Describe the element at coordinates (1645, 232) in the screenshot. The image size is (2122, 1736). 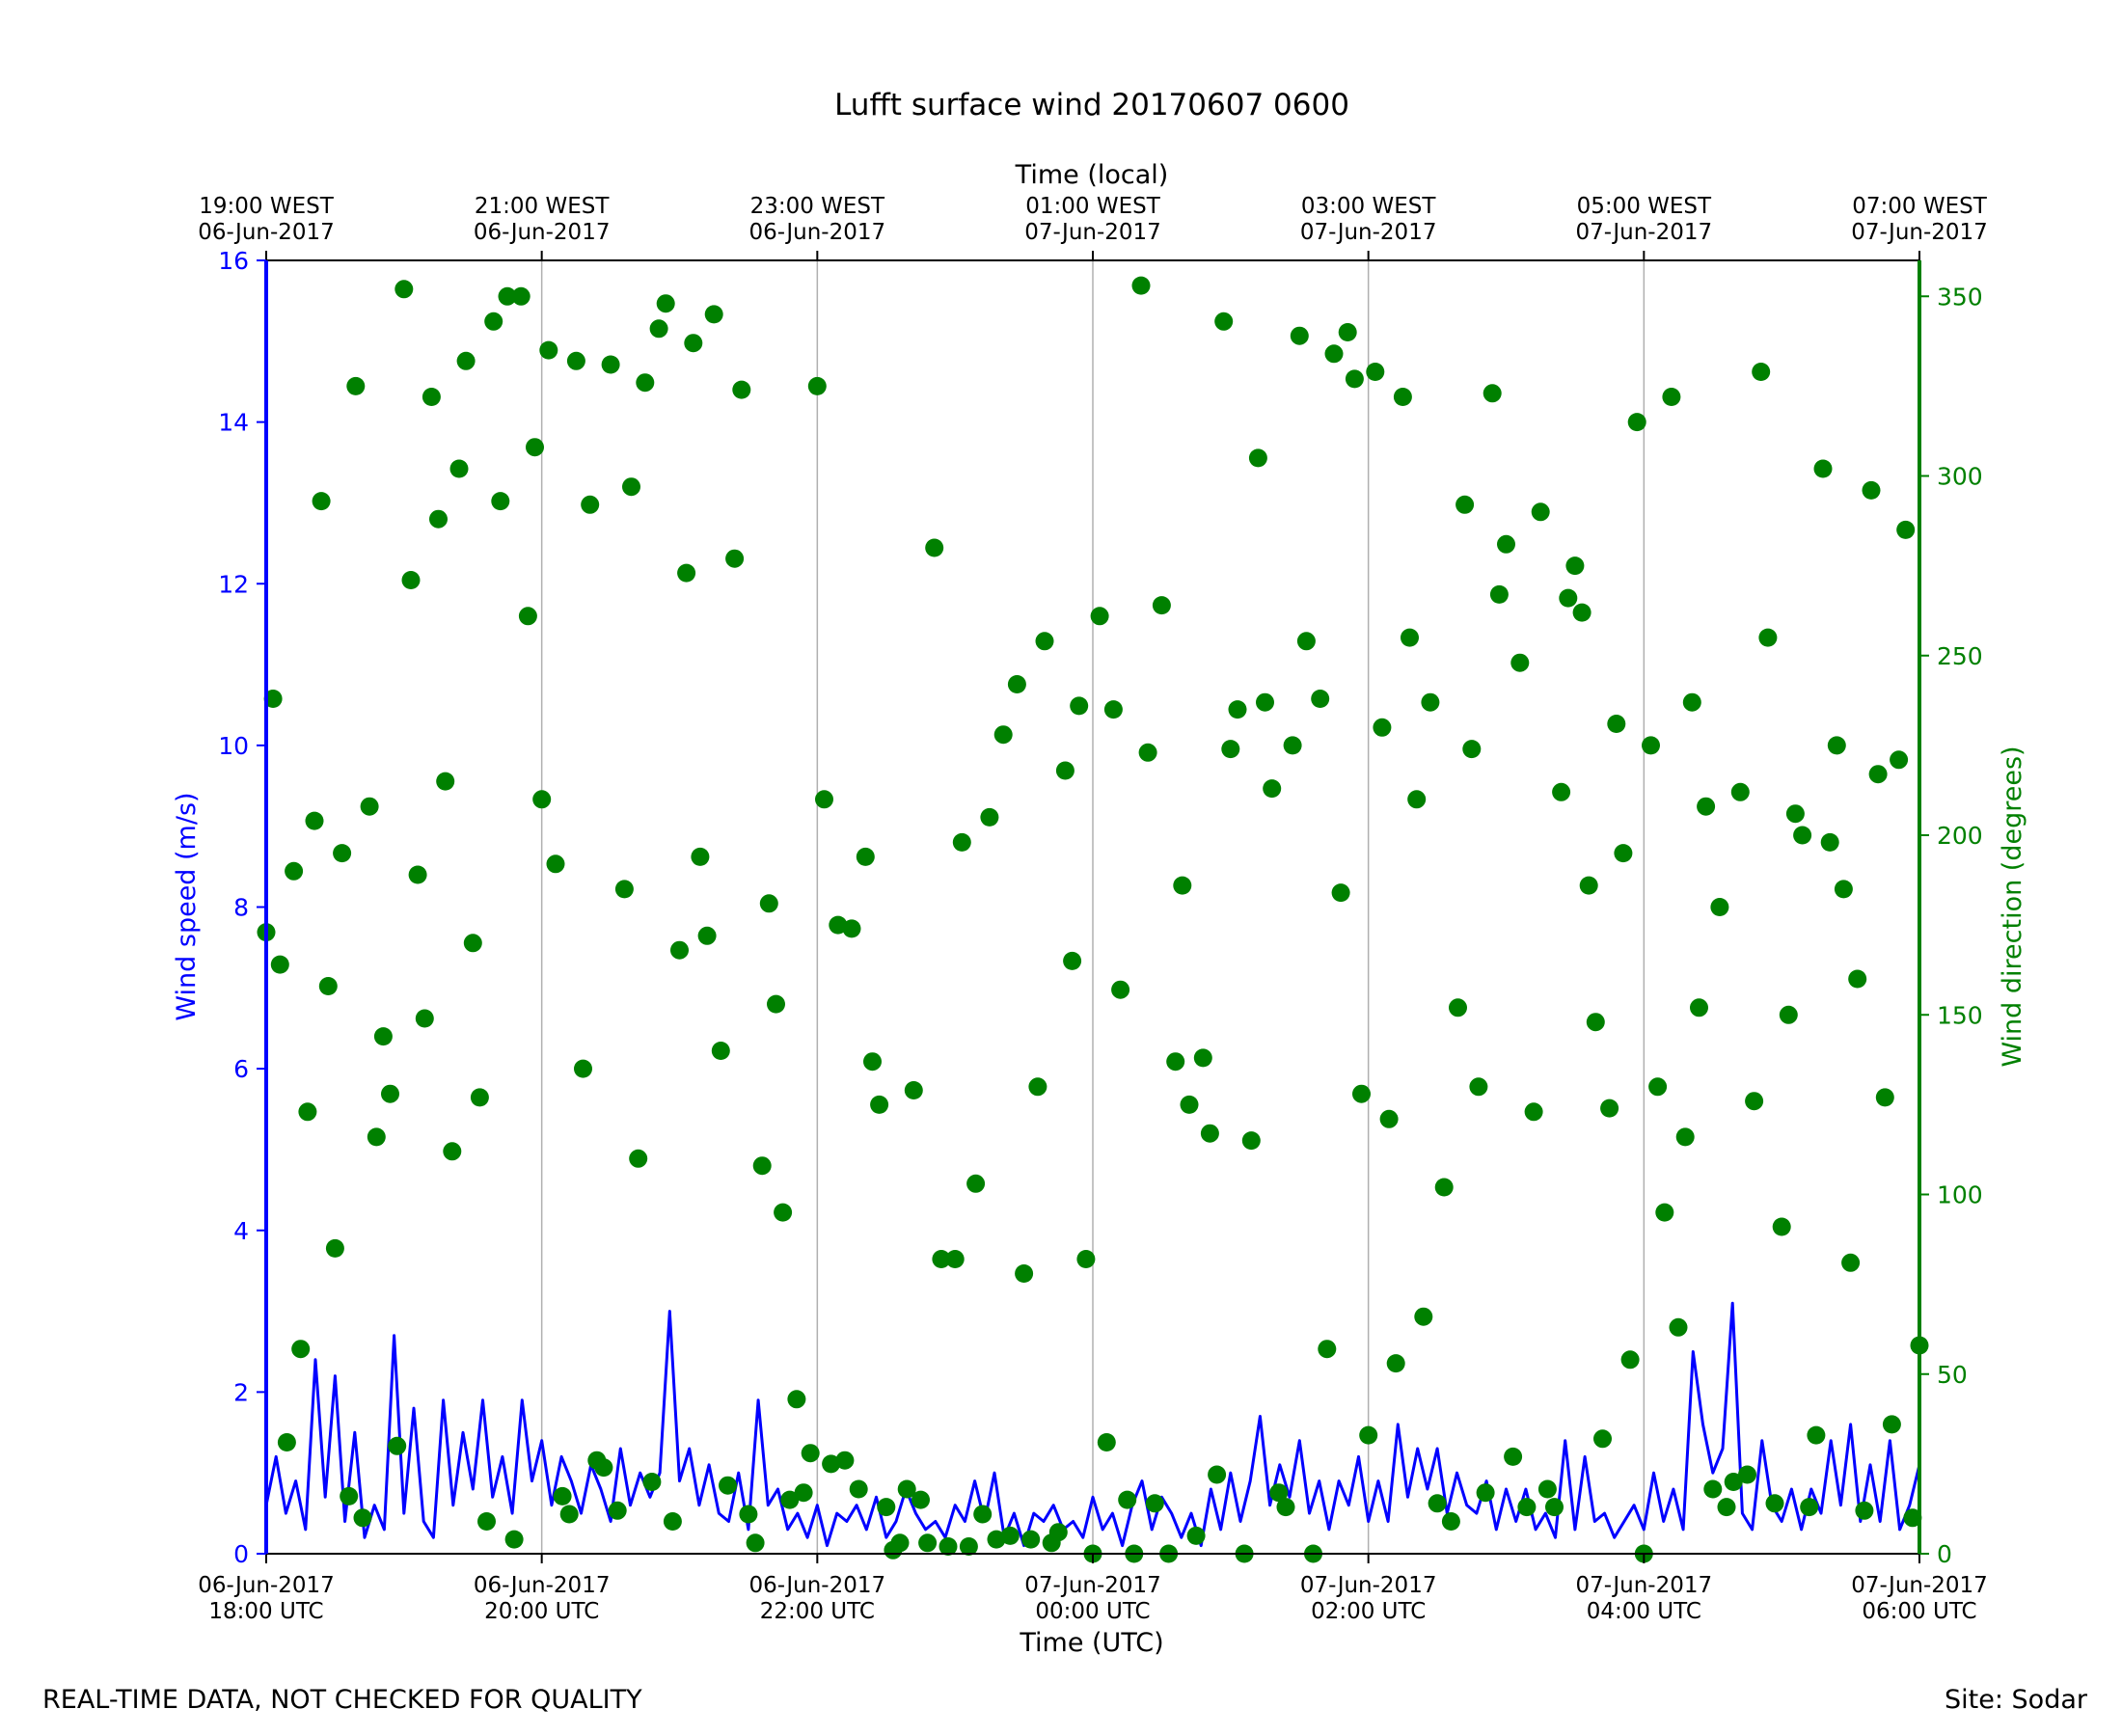
I see `x2-tick-label: 07-Jun-2017` at that location.